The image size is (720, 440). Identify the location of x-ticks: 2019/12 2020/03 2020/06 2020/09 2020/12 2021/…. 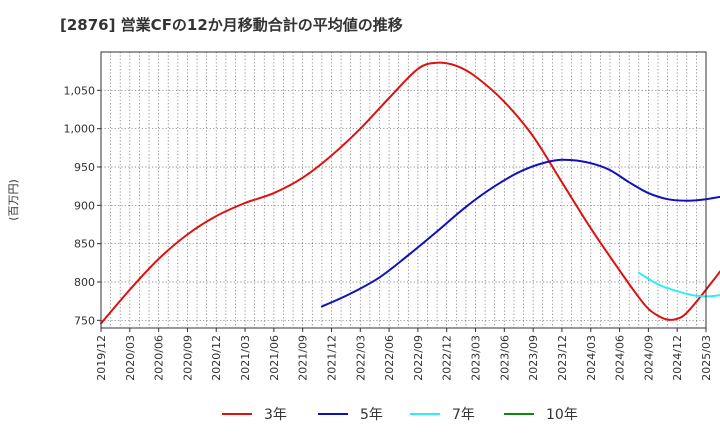
(404, 354).